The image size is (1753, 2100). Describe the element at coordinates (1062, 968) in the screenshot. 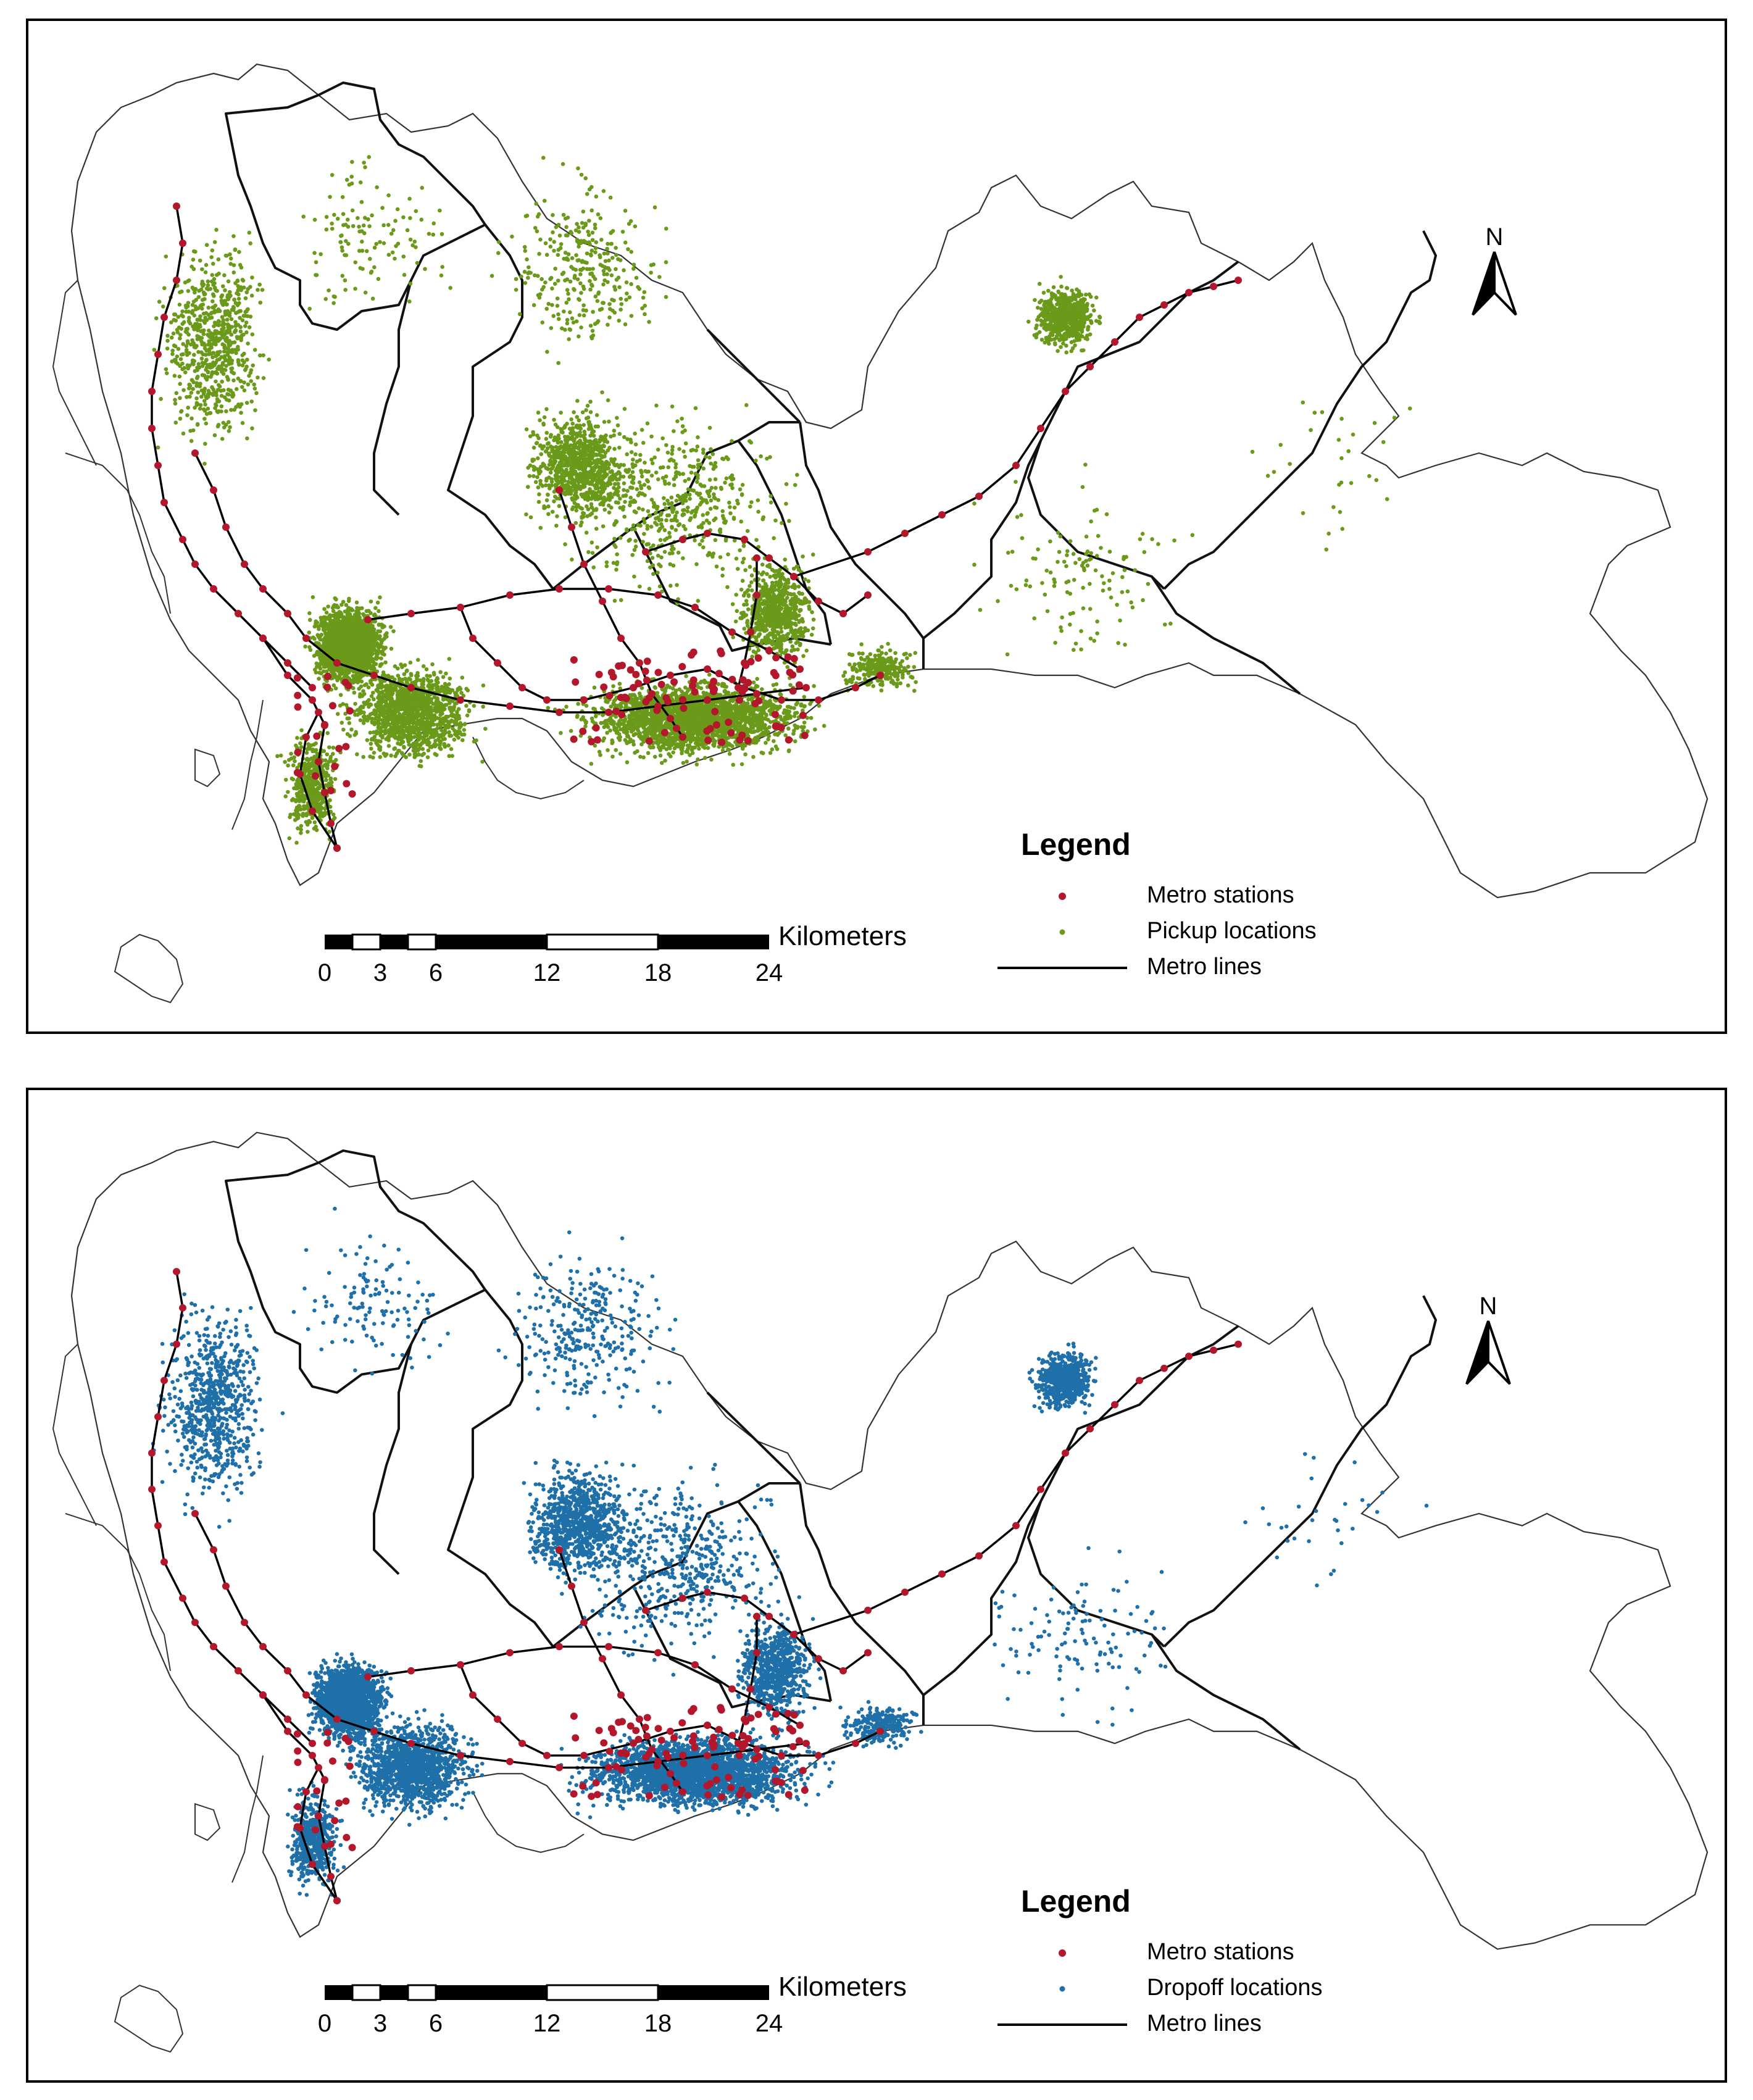

I see `line-symbol-icon` at that location.